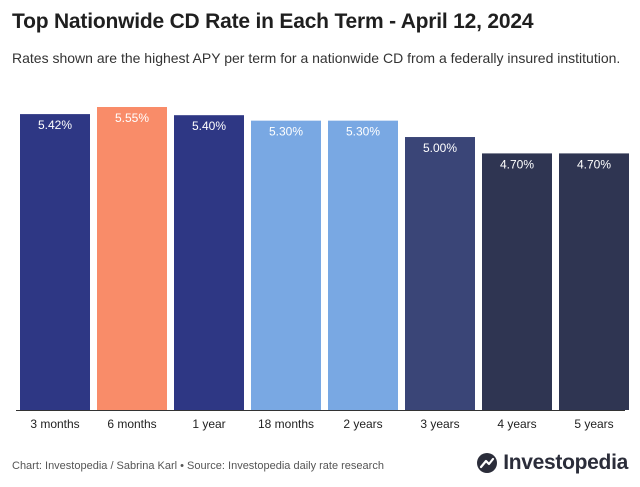 This screenshot has width=640, height=487. Describe the element at coordinates (440, 273) in the screenshot. I see `bar-3-years` at that location.